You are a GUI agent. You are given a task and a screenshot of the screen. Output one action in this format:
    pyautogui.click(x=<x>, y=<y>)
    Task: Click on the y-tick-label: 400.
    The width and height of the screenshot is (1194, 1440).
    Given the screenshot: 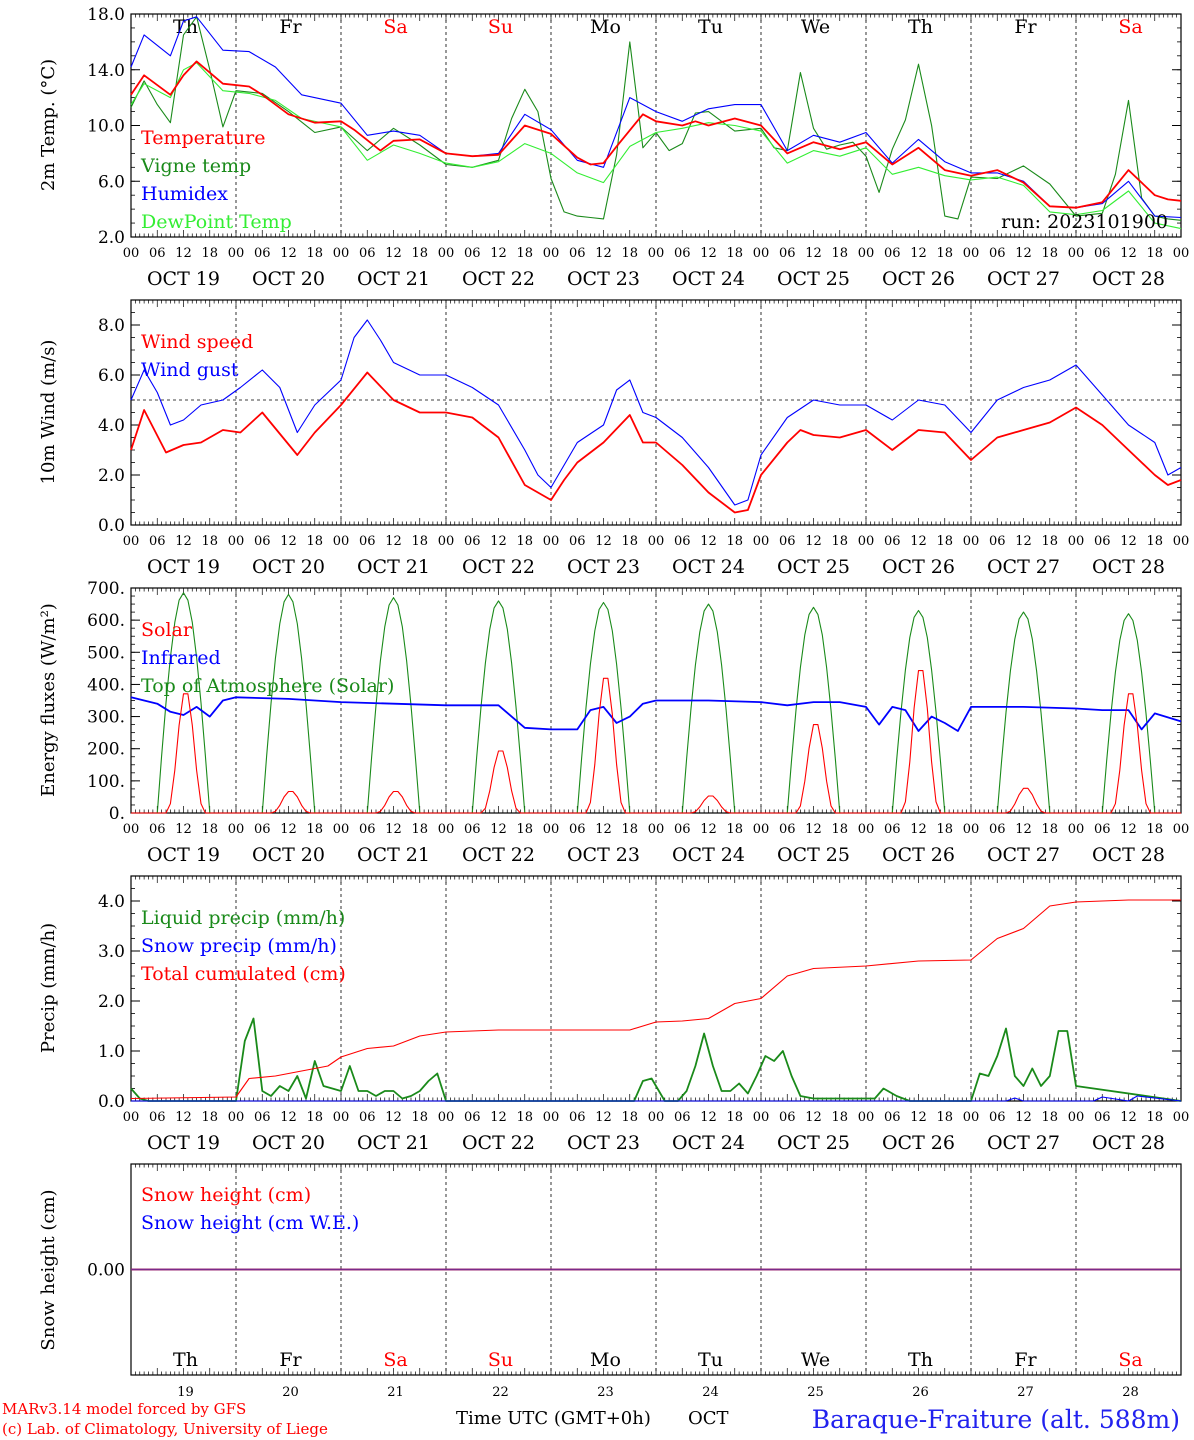 What is the action you would take?
    pyautogui.click(x=106, y=685)
    